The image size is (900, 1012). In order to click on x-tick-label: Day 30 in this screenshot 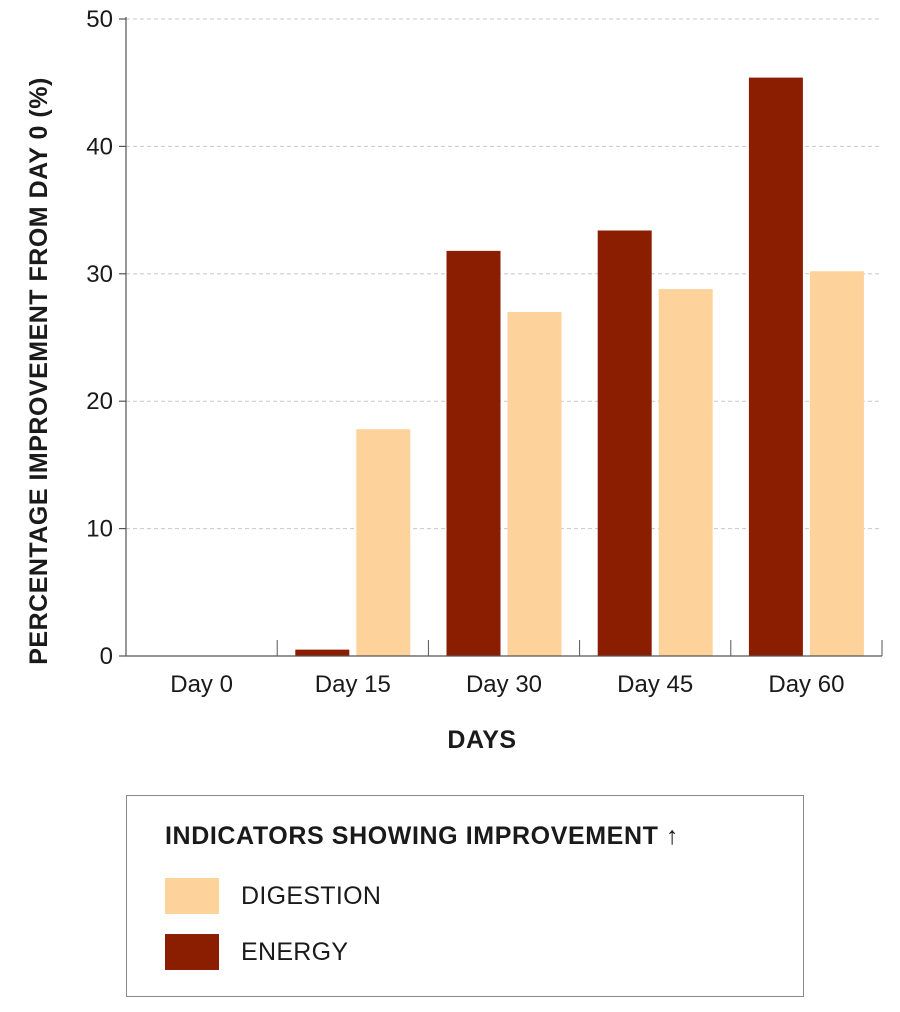, I will do `click(504, 684)`.